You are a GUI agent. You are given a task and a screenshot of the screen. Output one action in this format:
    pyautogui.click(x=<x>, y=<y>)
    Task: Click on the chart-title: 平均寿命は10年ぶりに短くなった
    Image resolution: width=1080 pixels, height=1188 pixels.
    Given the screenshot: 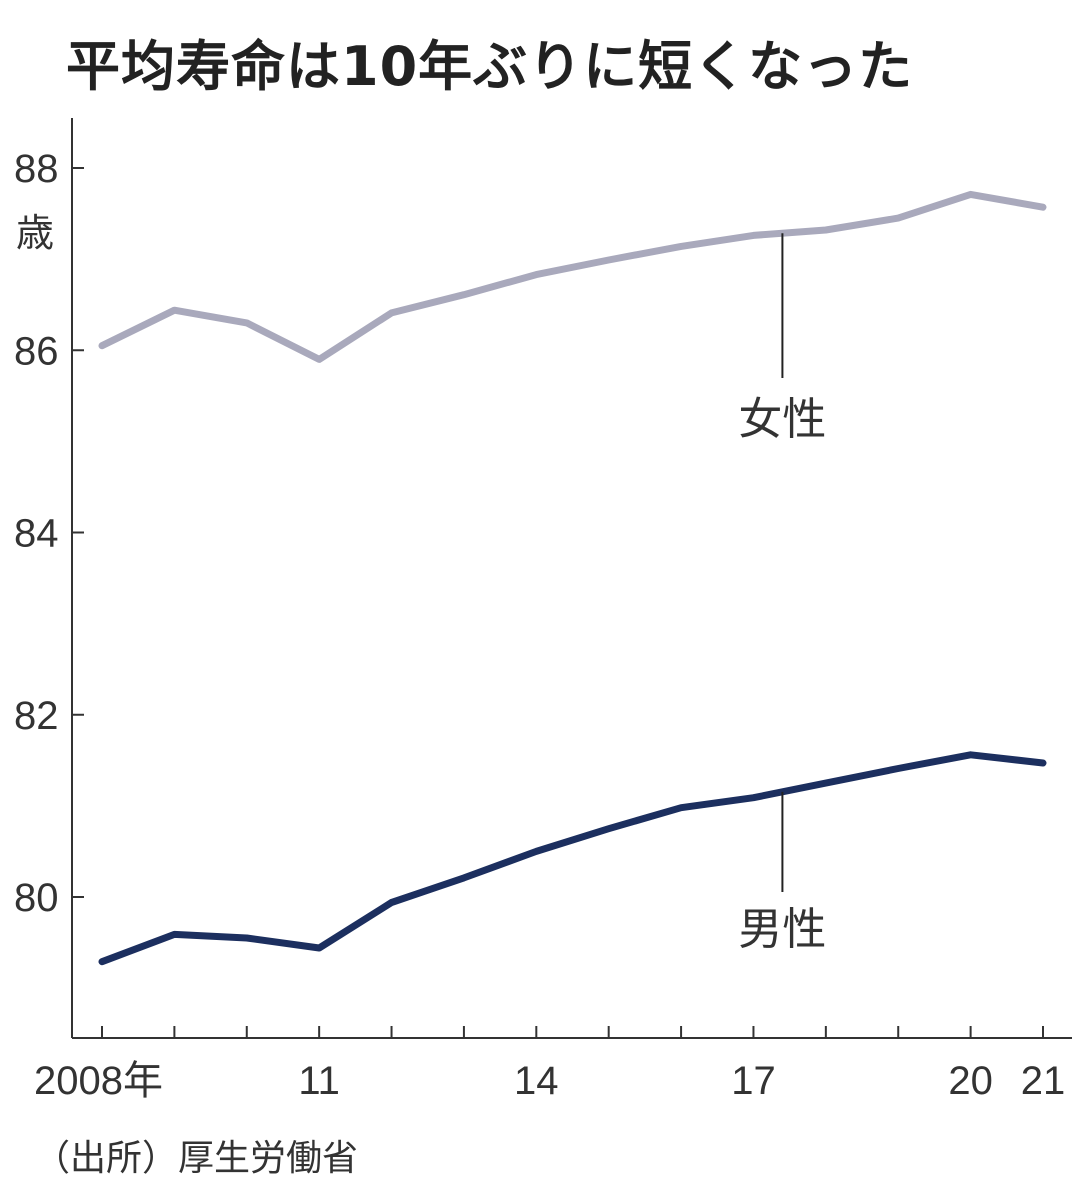 What is the action you would take?
    pyautogui.click(x=490, y=66)
    